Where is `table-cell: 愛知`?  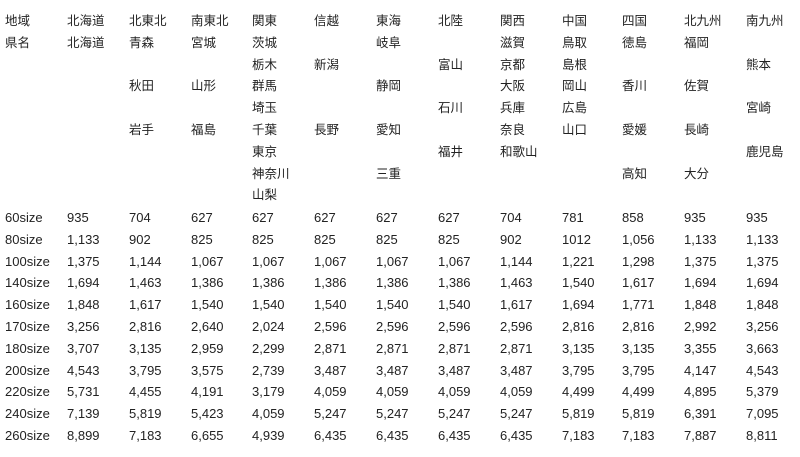 table-cell: 愛知 is located at coordinates (389, 130).